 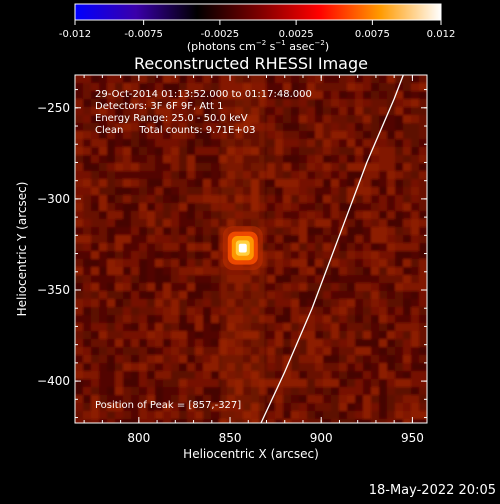 I want to click on x-tick-label: 950, so click(x=412, y=438).